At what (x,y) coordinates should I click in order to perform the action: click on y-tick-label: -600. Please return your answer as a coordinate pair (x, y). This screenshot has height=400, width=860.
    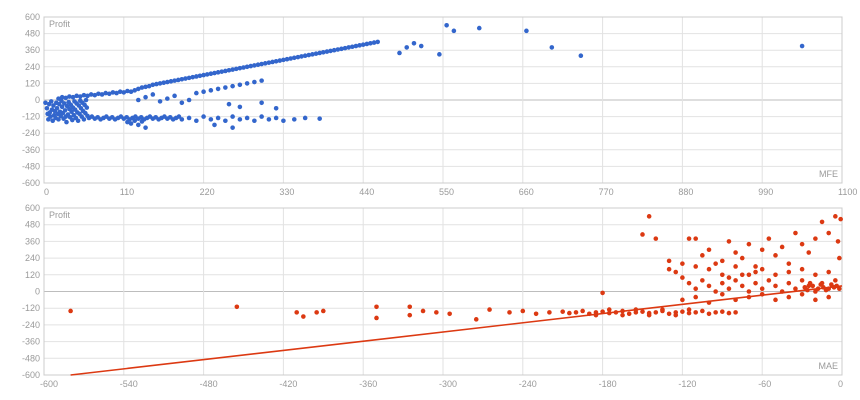
    Looking at the image, I should click on (31, 375).